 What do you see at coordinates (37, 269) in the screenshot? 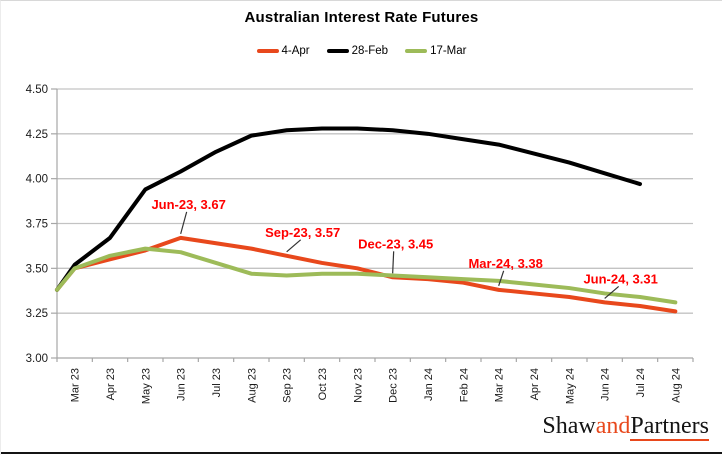
I see `y-tick-label: 3.50` at bounding box center [37, 269].